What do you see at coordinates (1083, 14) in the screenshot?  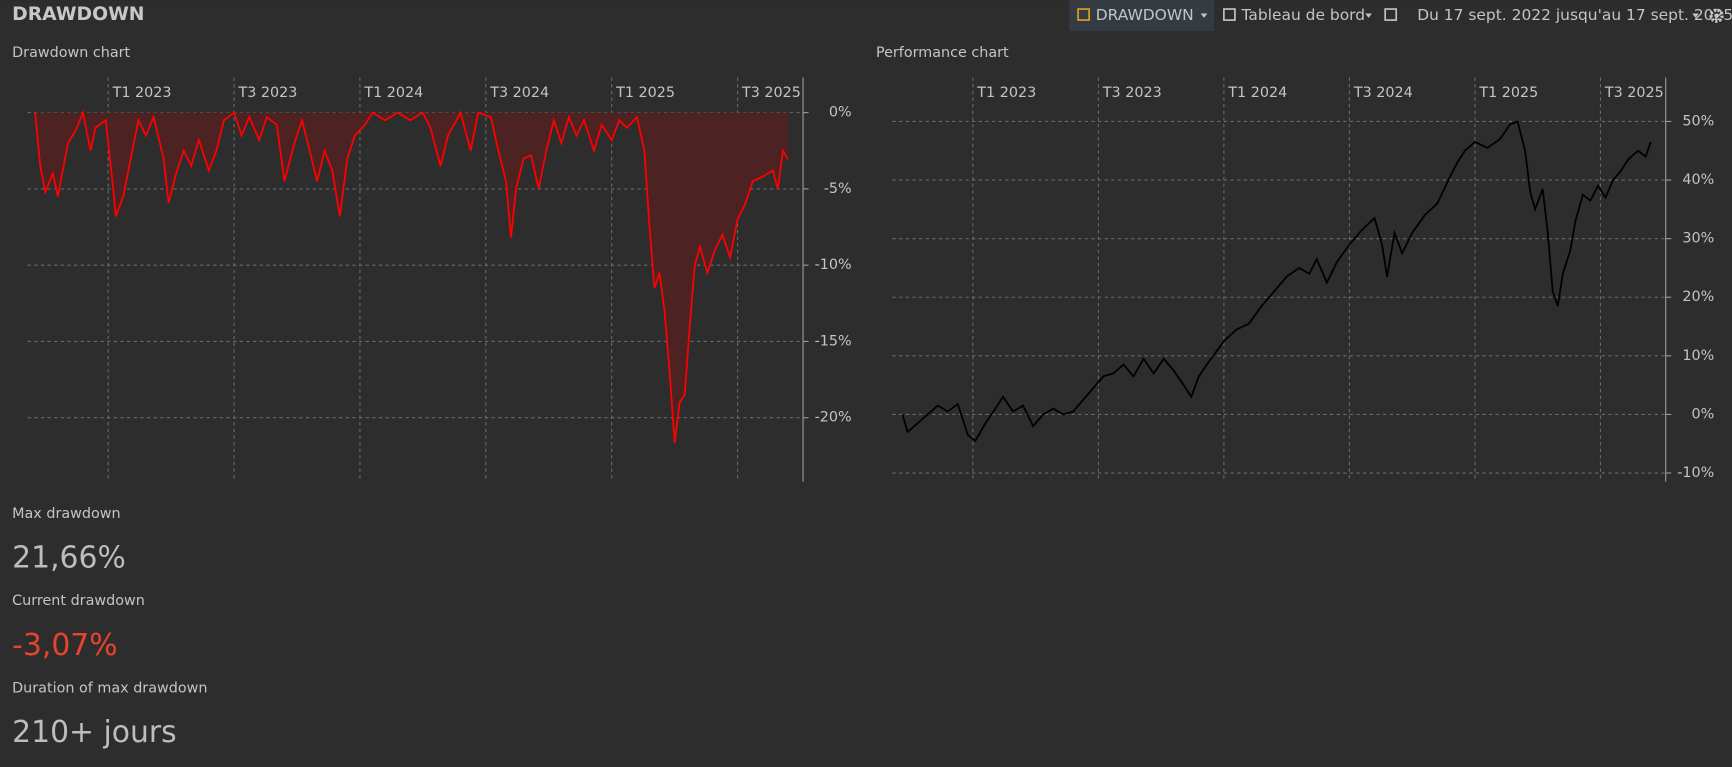 I see `tab-icon` at bounding box center [1083, 14].